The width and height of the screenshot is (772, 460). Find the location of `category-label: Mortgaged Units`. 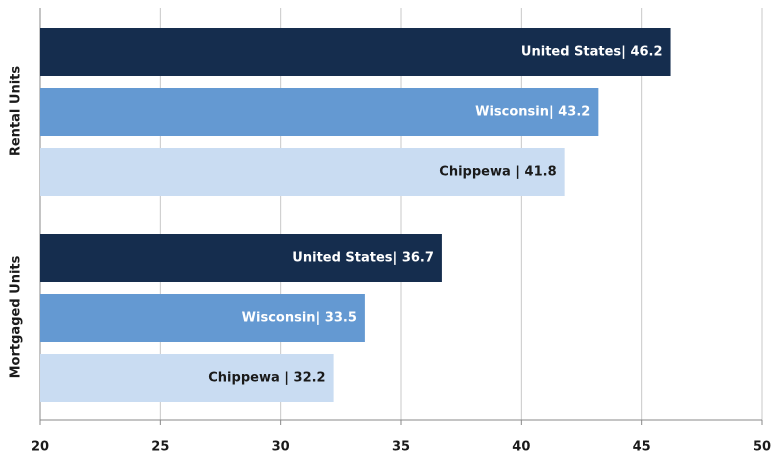

category-label: Mortgaged Units is located at coordinates (16, 316).